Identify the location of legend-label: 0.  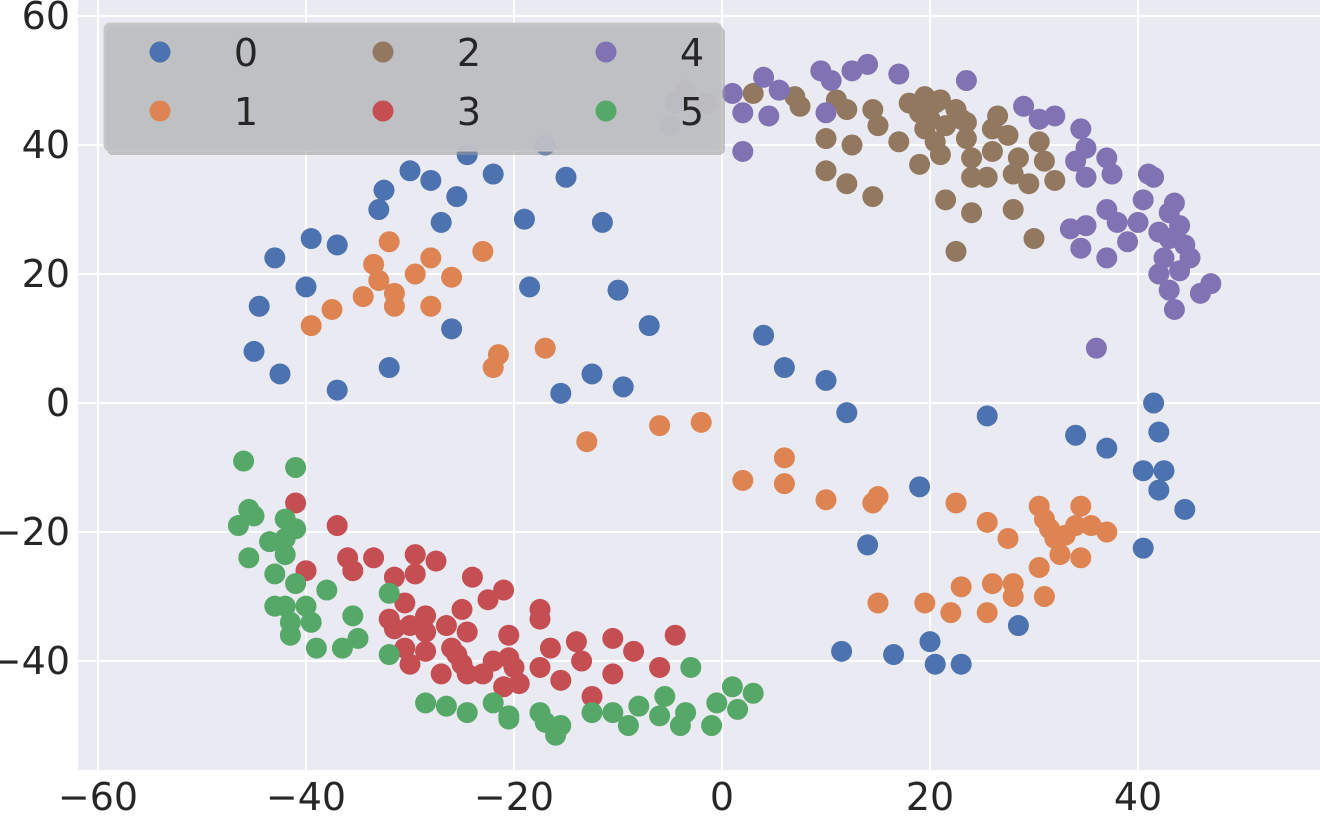
(246, 53).